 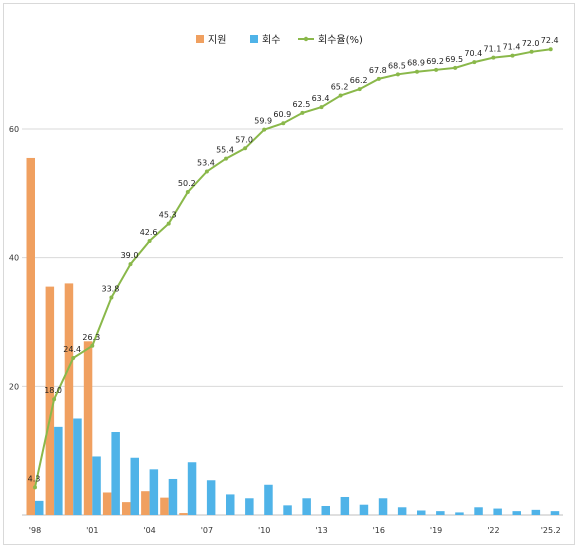 What do you see at coordinates (531, 43) in the screenshot?
I see `data-label: 72.0` at bounding box center [531, 43].